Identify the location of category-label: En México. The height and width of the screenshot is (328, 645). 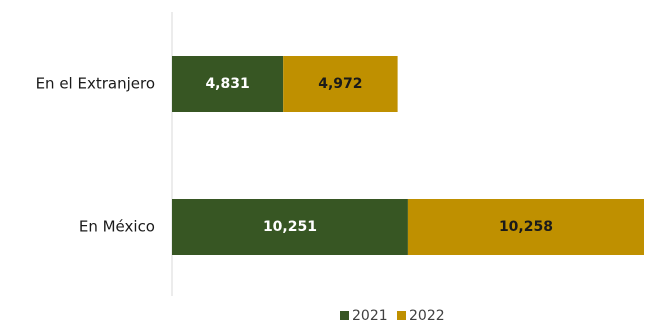
(117, 227).